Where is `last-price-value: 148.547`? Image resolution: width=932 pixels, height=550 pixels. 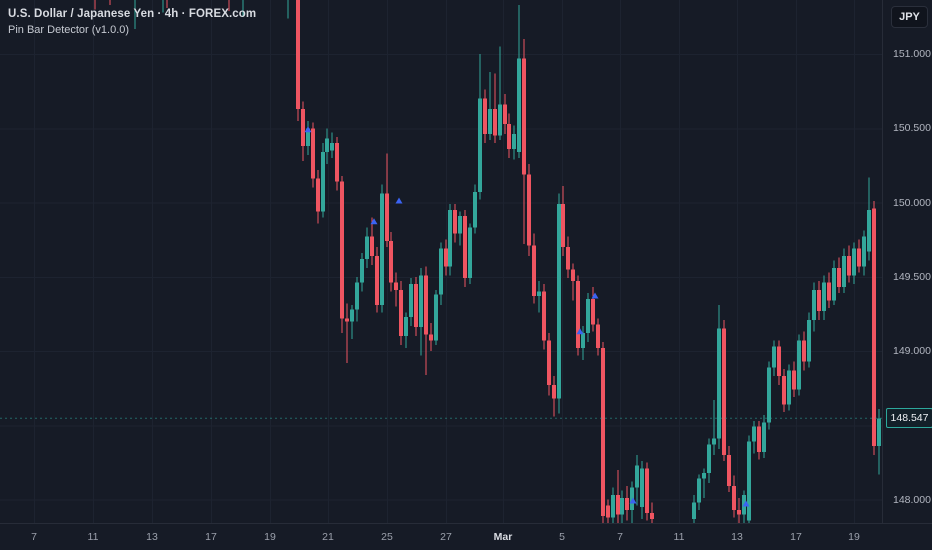
last-price-value: 148.547 is located at coordinates (909, 418).